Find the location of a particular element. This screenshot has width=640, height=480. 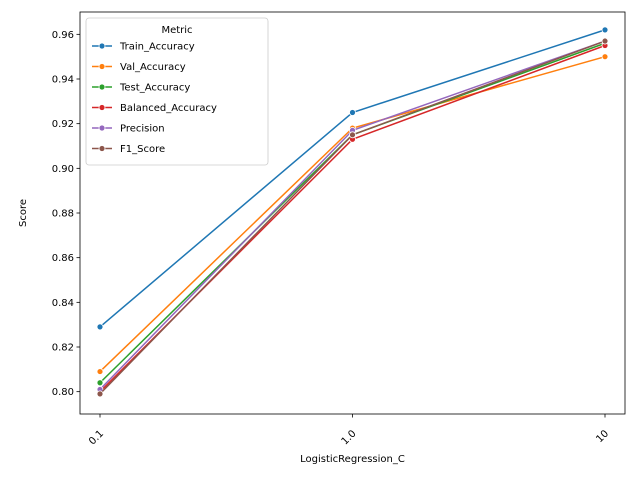

y-tick-label: 0.94 is located at coordinates (63, 80).